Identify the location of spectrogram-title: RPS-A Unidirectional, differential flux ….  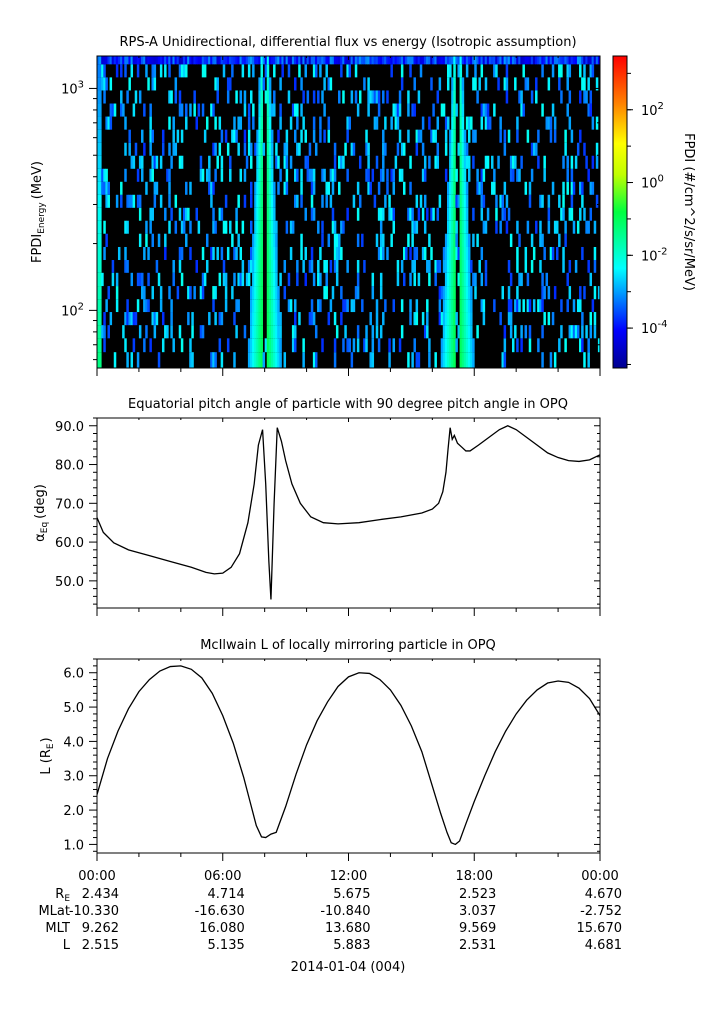
(347, 42).